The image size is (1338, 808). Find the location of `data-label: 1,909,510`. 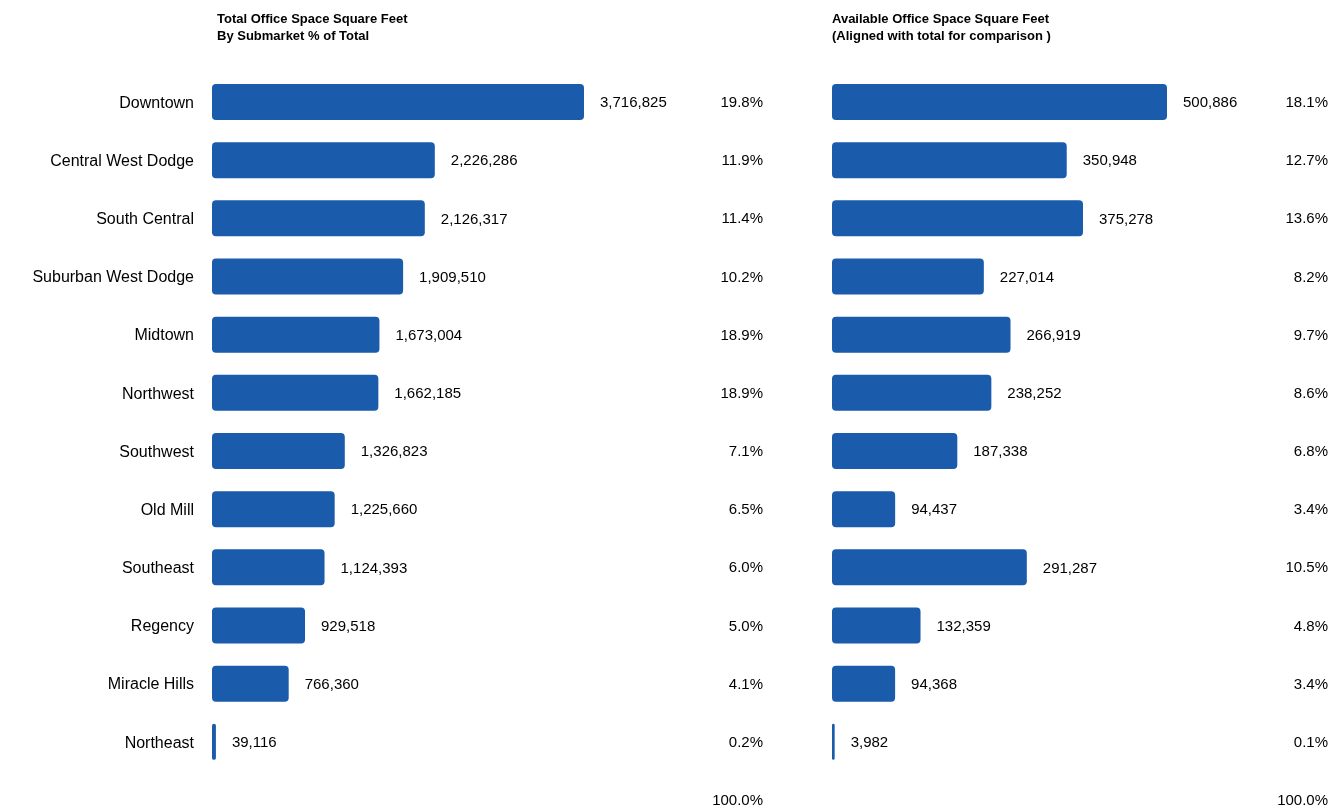

data-label: 1,909,510 is located at coordinates (452, 276).